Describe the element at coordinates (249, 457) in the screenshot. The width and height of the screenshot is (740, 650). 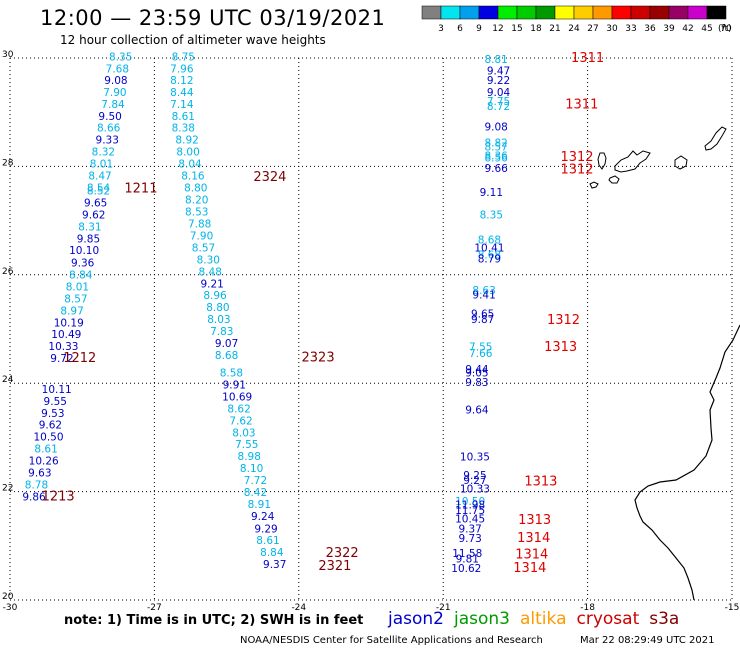
I see `wave-height-label: 8.98` at that location.